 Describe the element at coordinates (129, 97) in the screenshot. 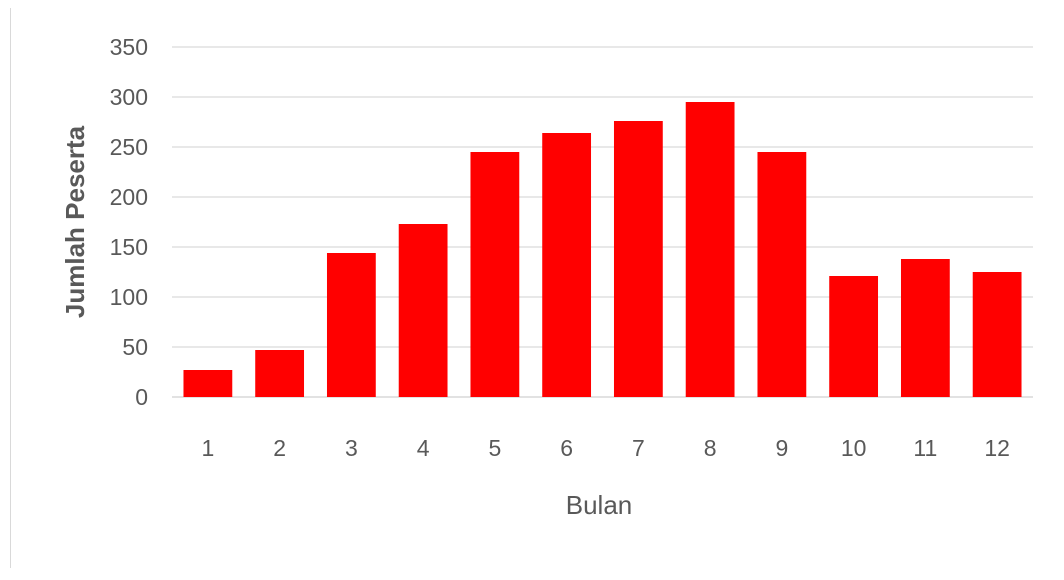

I see `y-tick-label: 300` at that location.